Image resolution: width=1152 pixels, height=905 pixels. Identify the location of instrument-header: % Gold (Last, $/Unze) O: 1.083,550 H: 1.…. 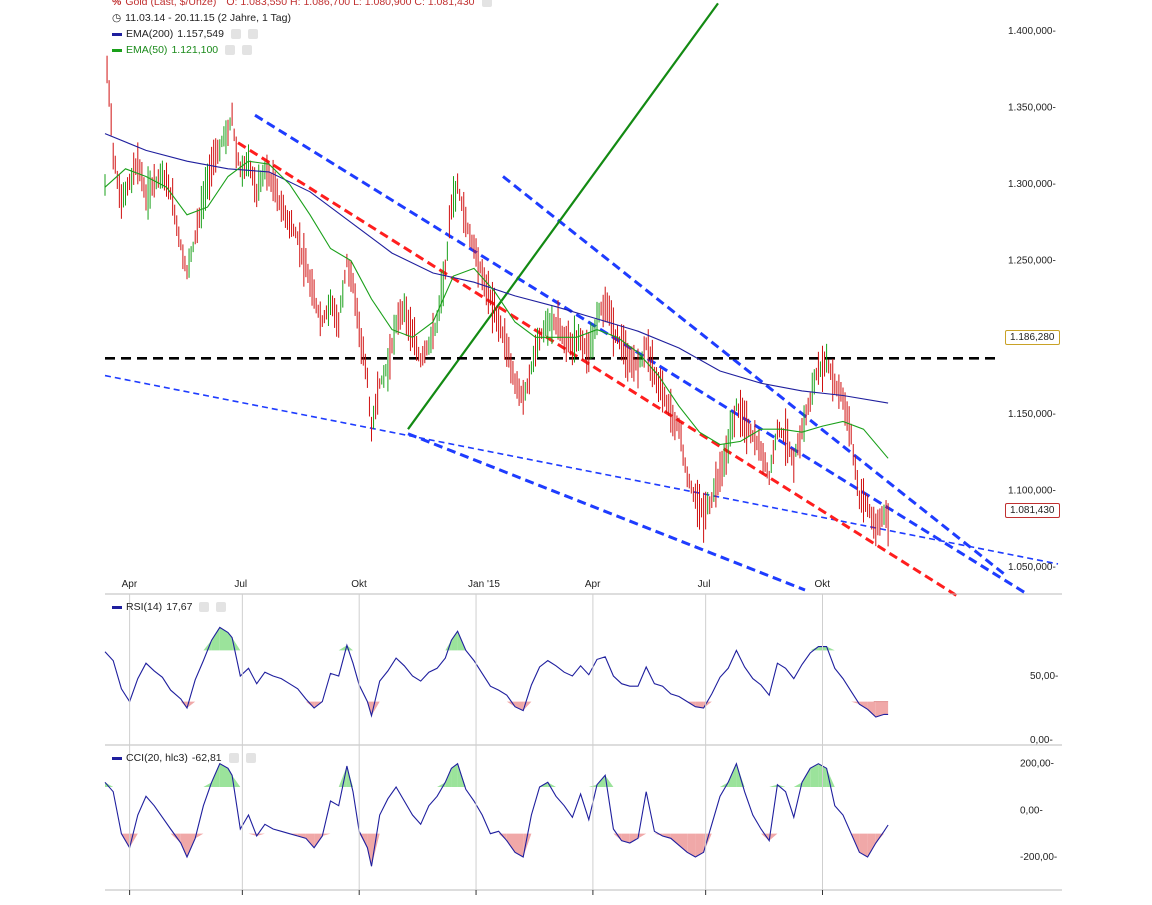
(302, 4).